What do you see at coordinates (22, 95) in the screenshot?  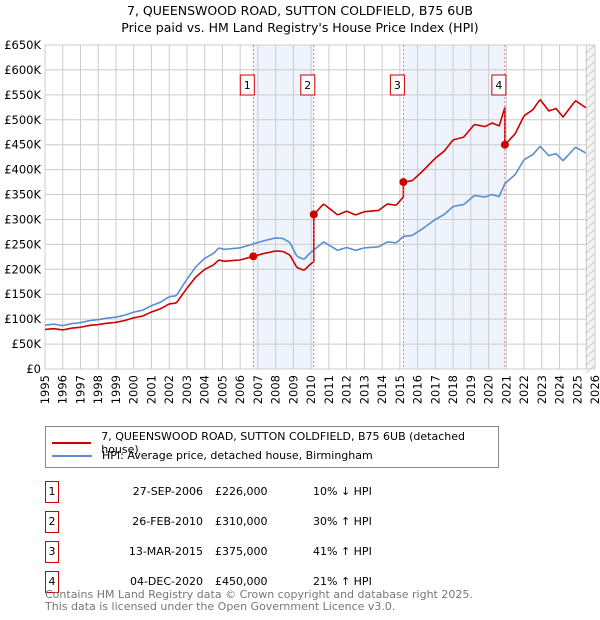 I see `y-tick-label: £550K` at bounding box center [22, 95].